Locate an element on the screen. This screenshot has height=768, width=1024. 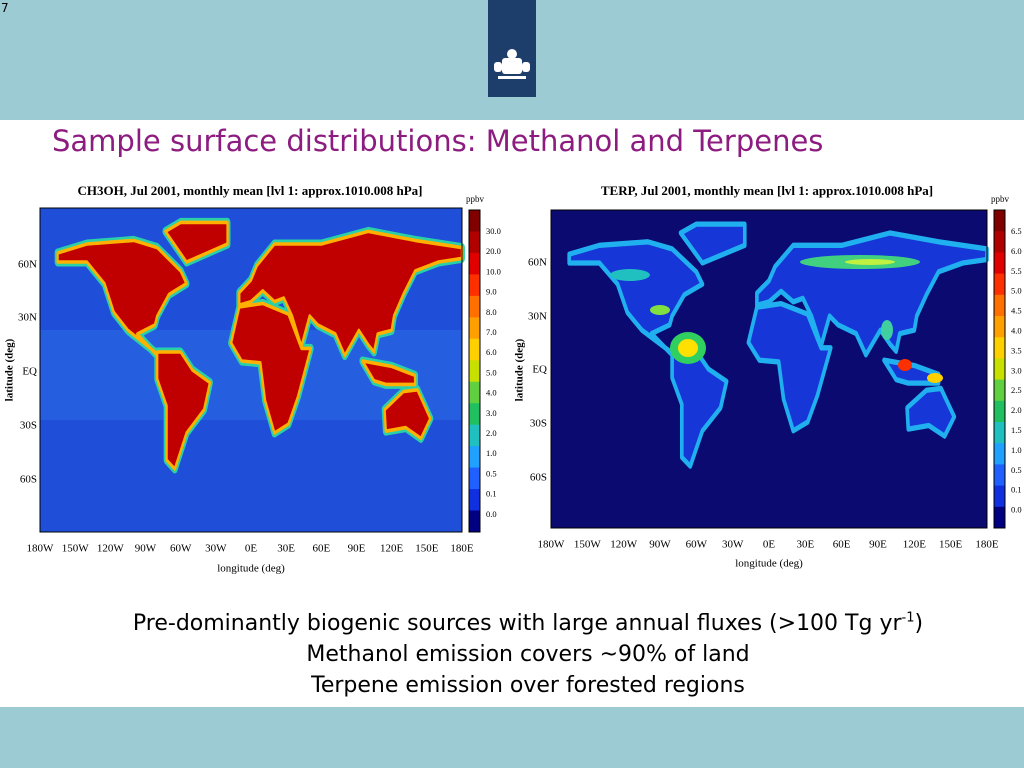
logo is located at coordinates (512, 48).